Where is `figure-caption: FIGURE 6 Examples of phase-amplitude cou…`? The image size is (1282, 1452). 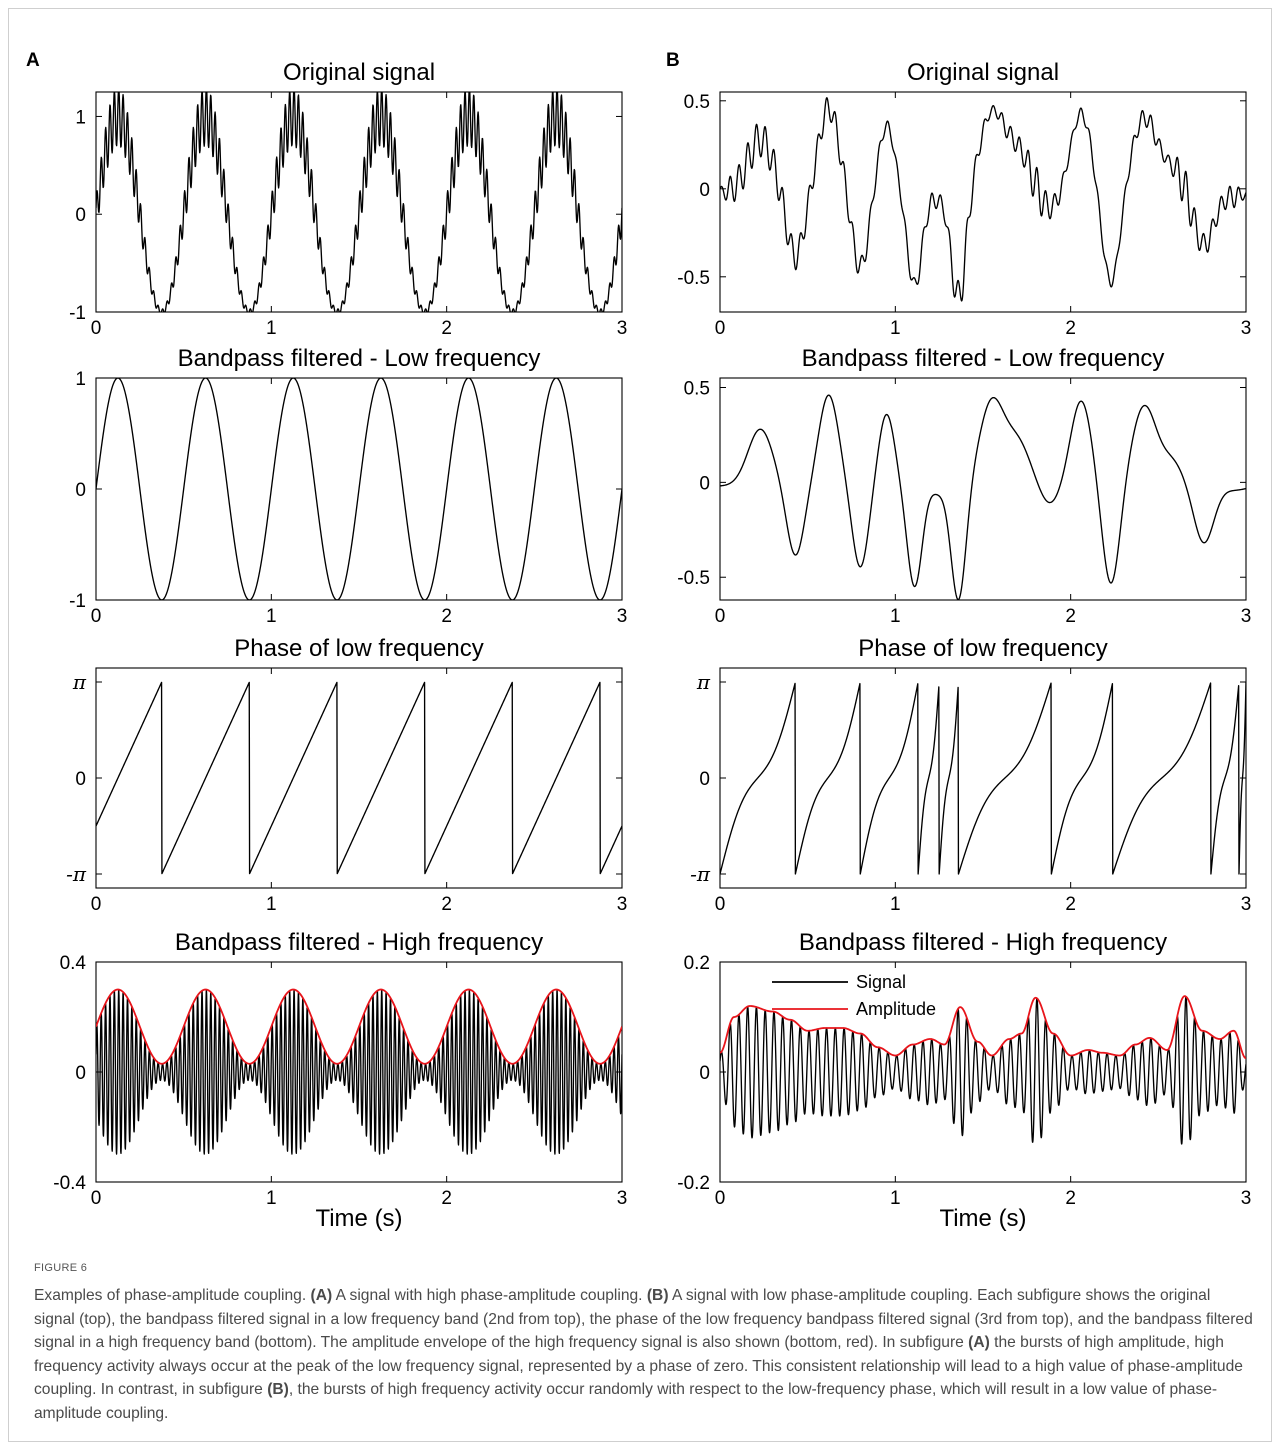
figure-caption: FIGURE 6 Examples of phase-amplitude cou… is located at coordinates (644, 1343).